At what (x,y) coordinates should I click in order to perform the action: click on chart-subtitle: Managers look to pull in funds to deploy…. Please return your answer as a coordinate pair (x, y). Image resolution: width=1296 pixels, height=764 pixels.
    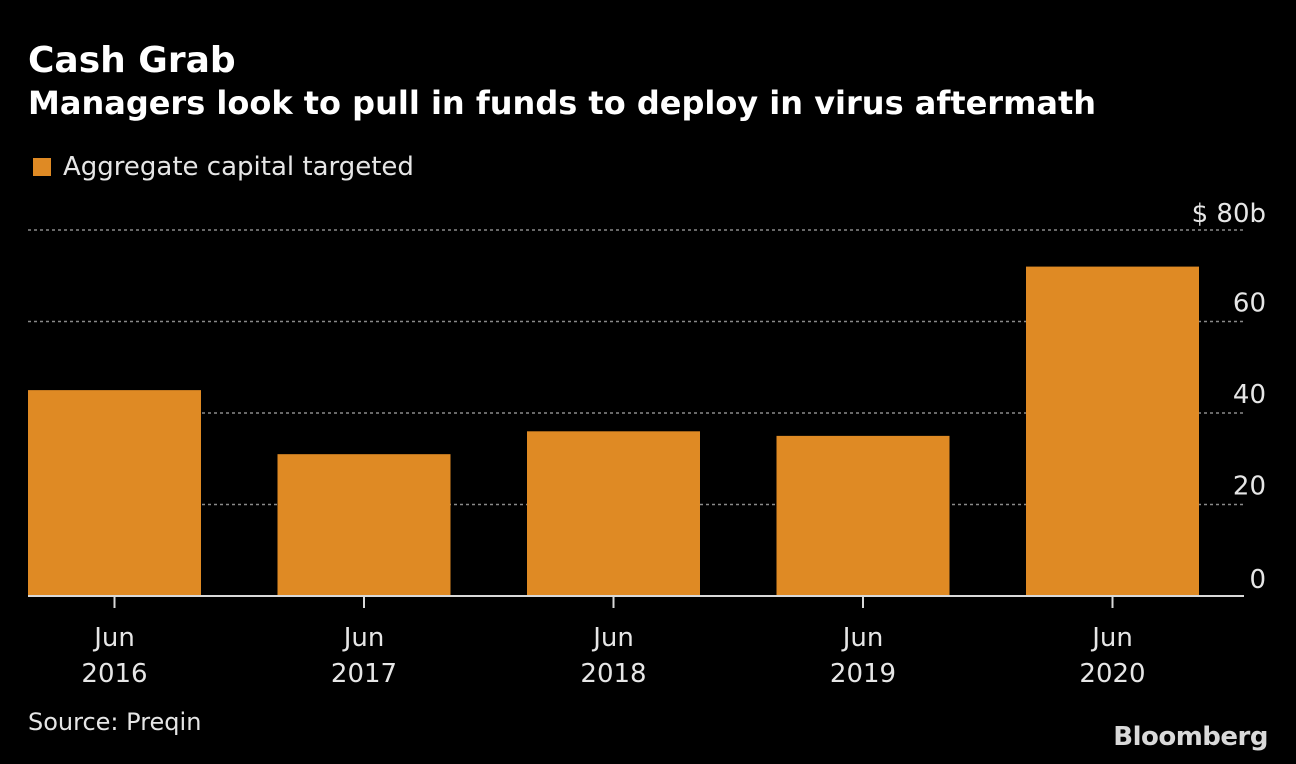
    Looking at the image, I should click on (562, 103).